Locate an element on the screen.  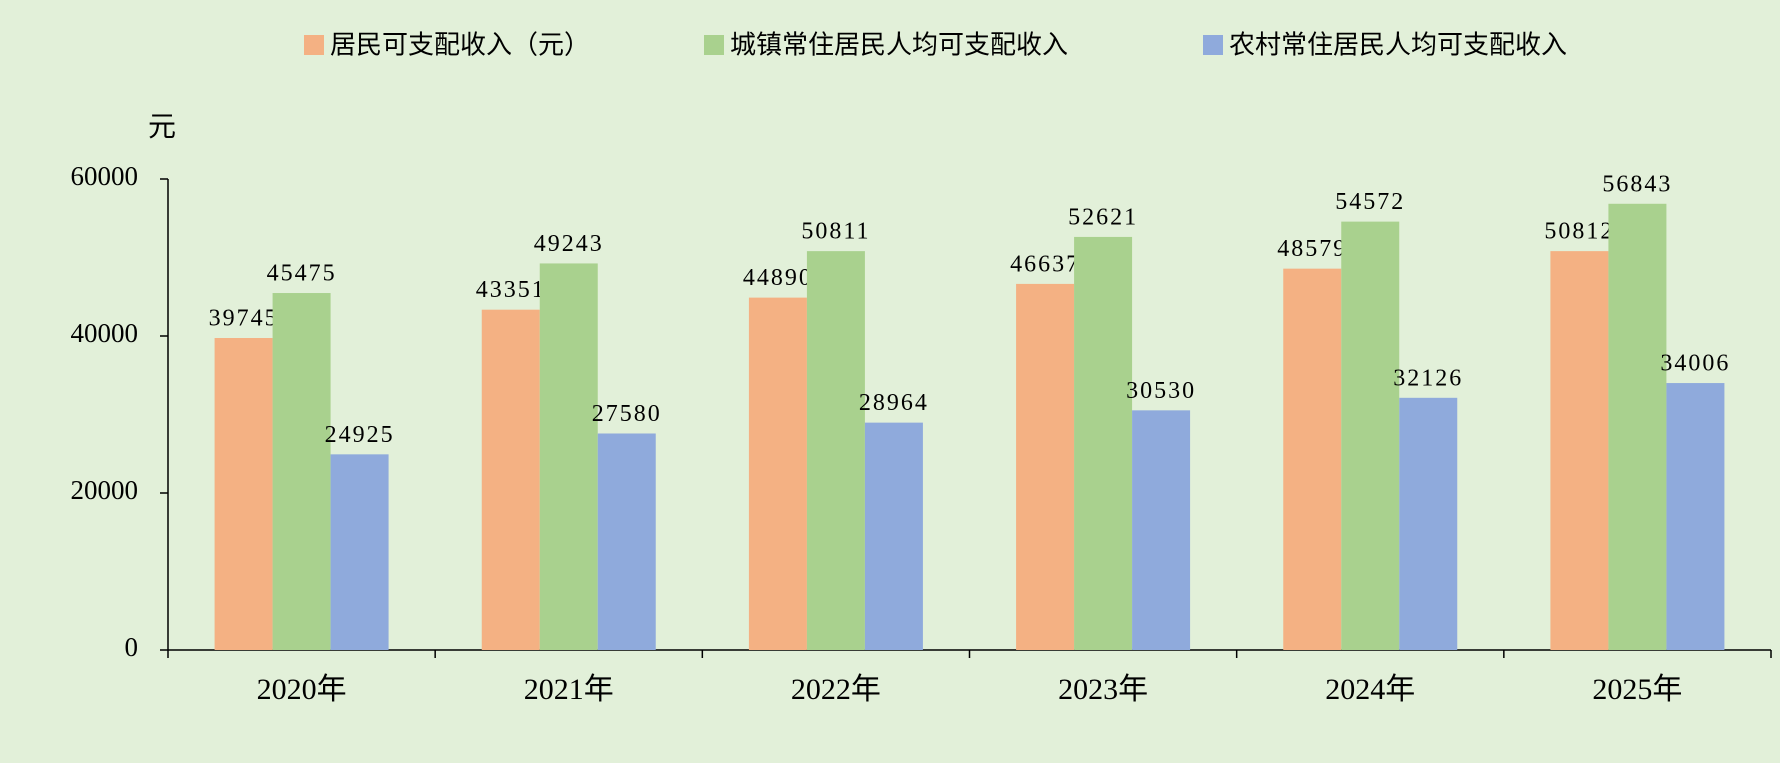
x-tick-label: 2021年 is located at coordinates (569, 689).